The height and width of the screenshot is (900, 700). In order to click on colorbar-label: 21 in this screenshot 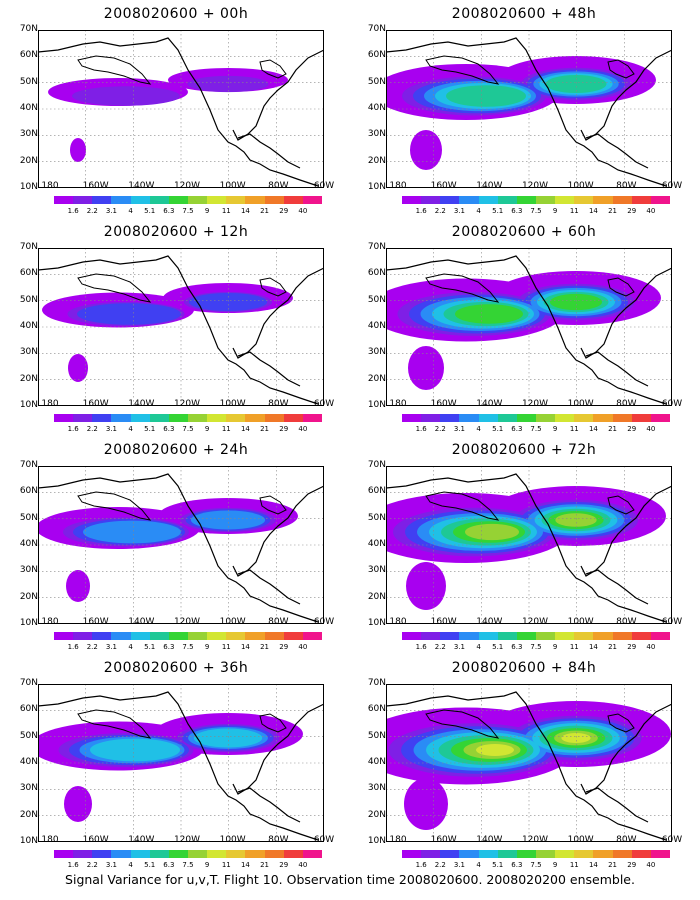, I will do `click(265, 647)`.